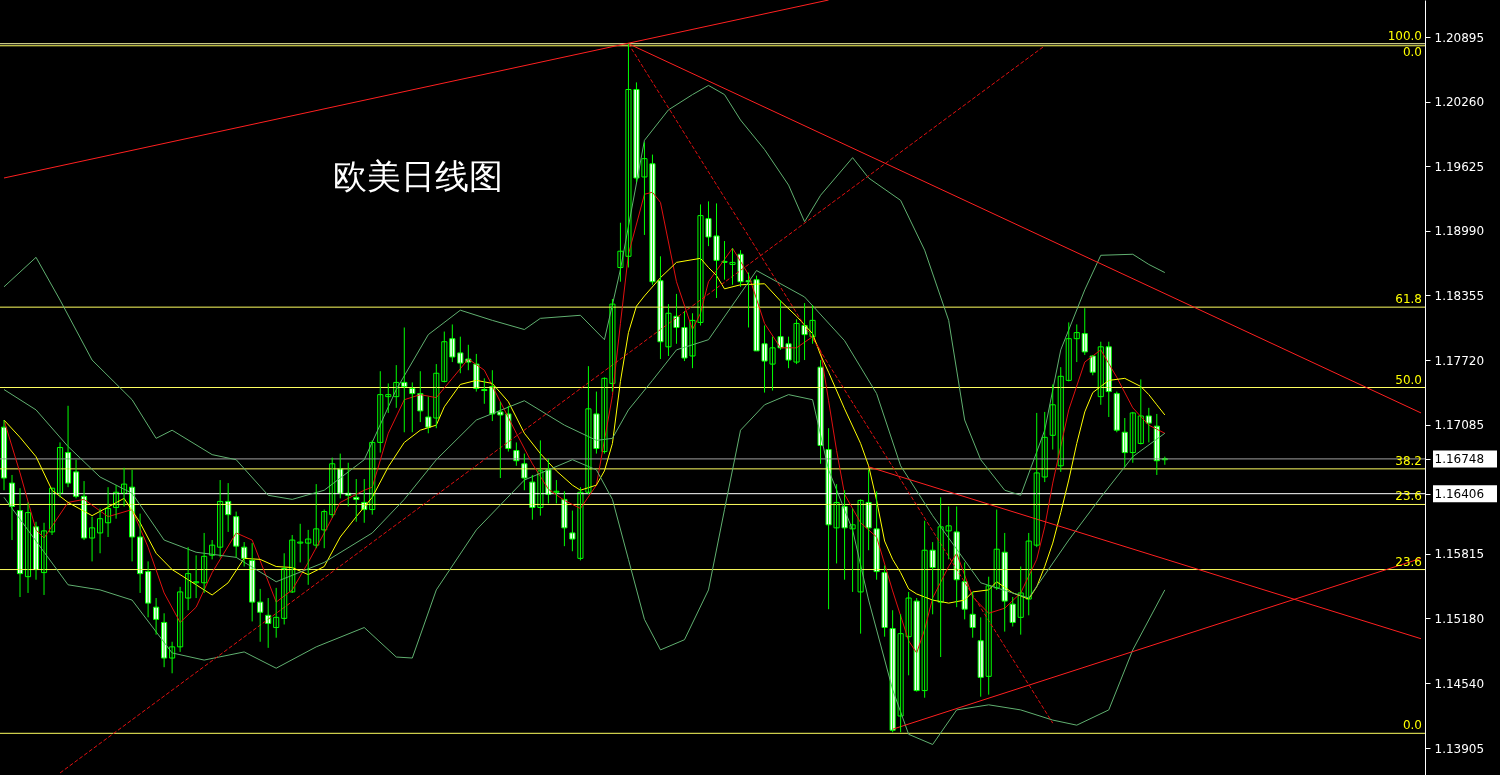 This screenshot has height=775, width=1500. I want to click on y-tick-label: 1.18355, so click(1459, 295).